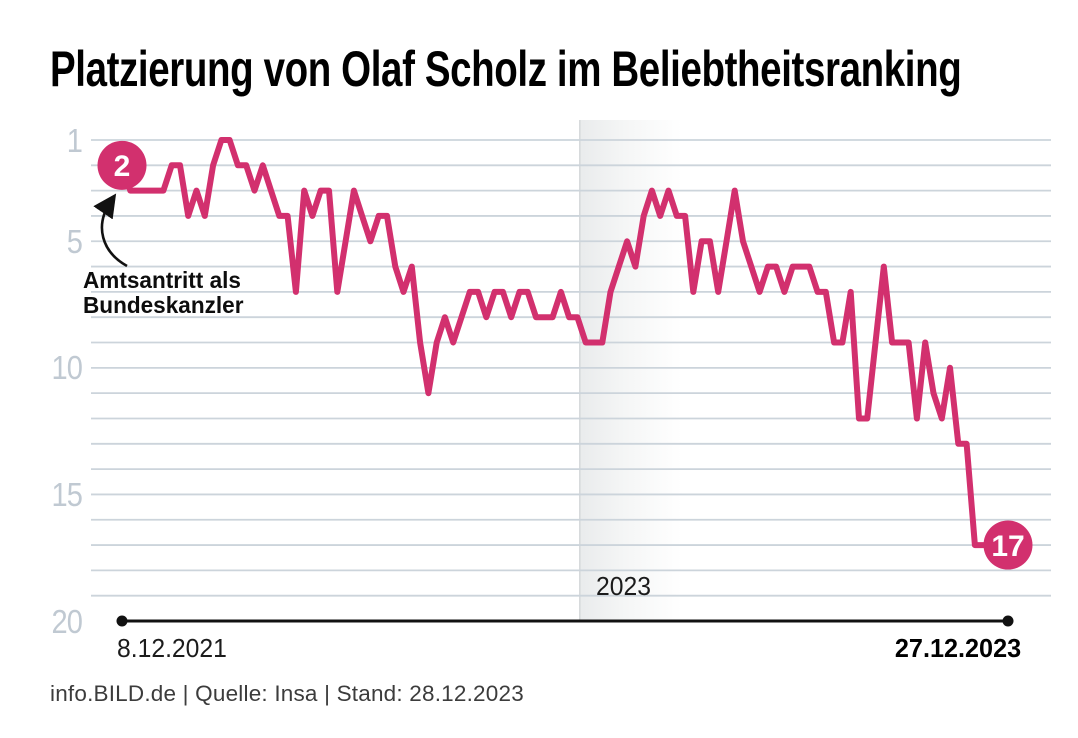  I want to click on x-axis-end-label: 27.12.2023, so click(957, 648).